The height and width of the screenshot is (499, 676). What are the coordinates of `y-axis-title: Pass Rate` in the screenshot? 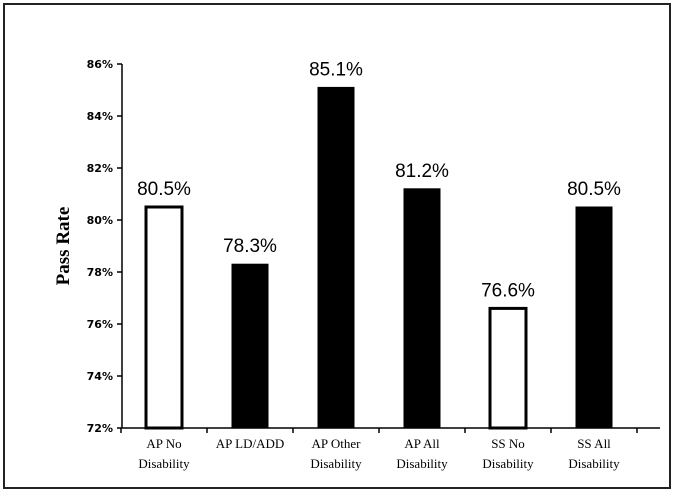 It's located at (63, 246).